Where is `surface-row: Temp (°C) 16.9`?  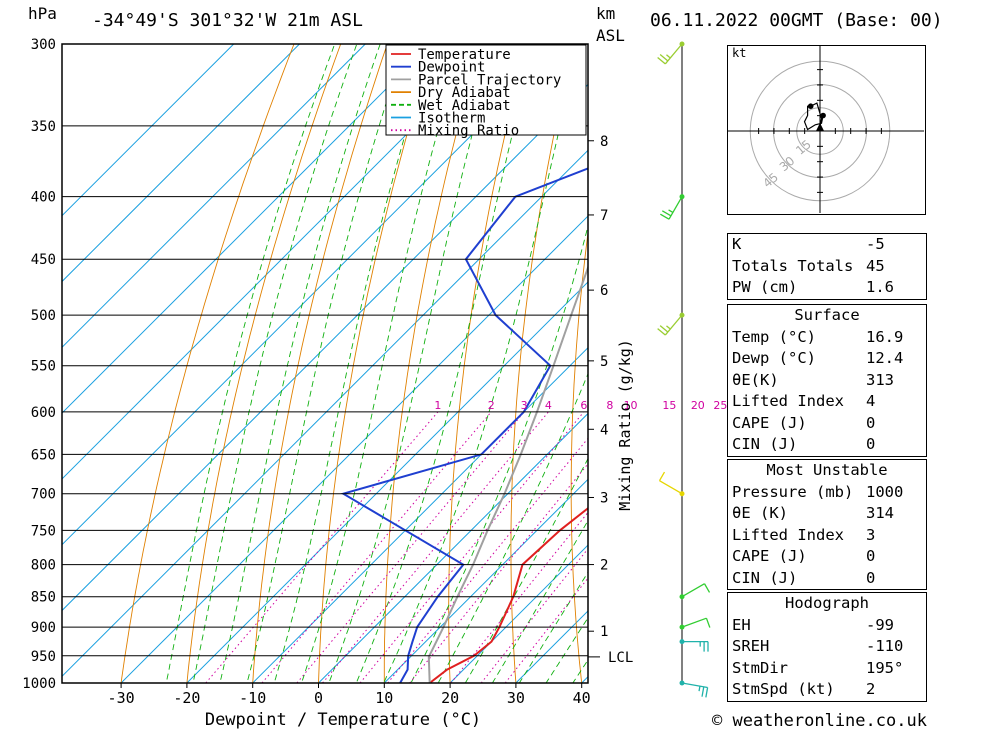 surface-row: Temp (°C) 16.9 is located at coordinates (827, 338).